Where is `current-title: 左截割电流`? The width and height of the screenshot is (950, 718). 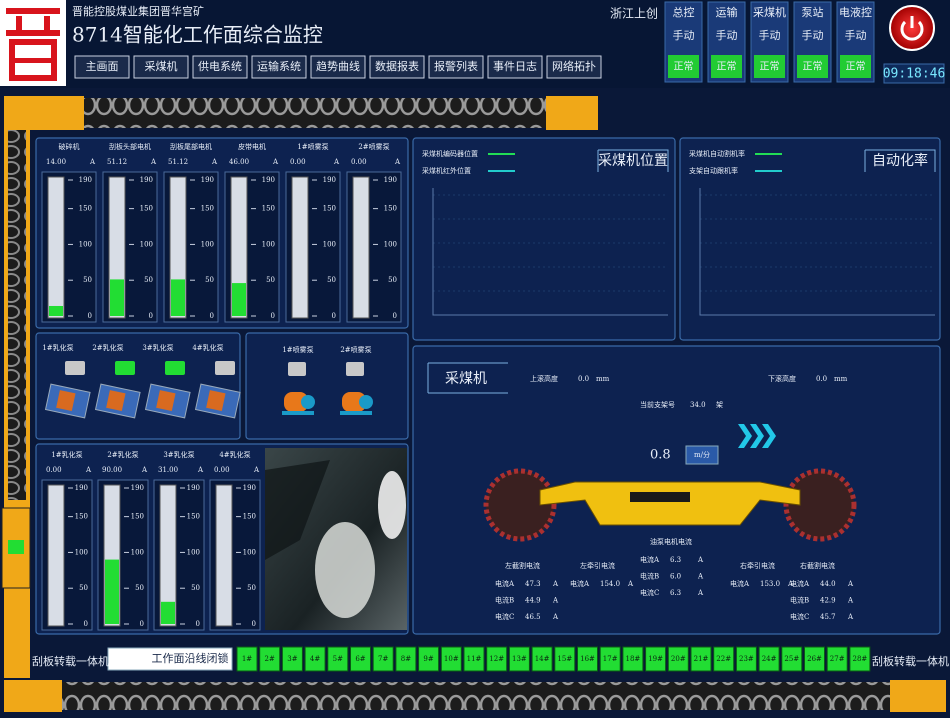
current-title: 左截割电流 is located at coordinates (522, 565).